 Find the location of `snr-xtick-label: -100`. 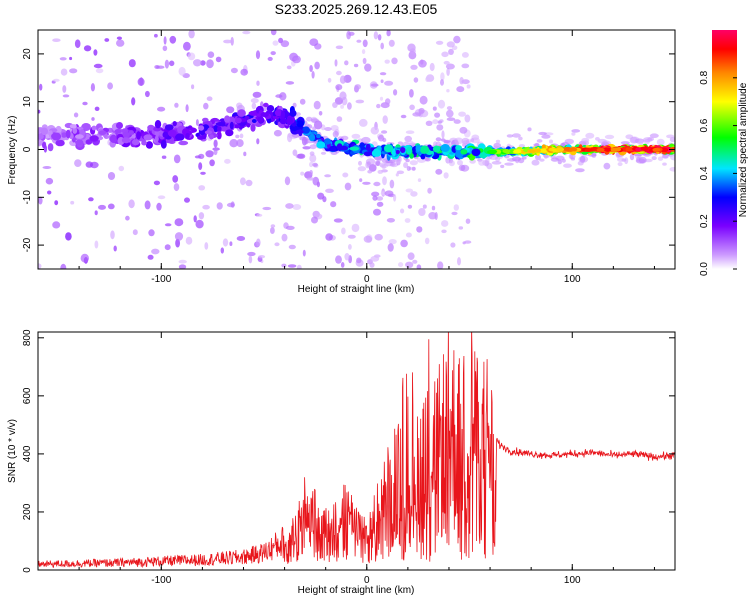

snr-xtick-label: -100 is located at coordinates (161, 580).